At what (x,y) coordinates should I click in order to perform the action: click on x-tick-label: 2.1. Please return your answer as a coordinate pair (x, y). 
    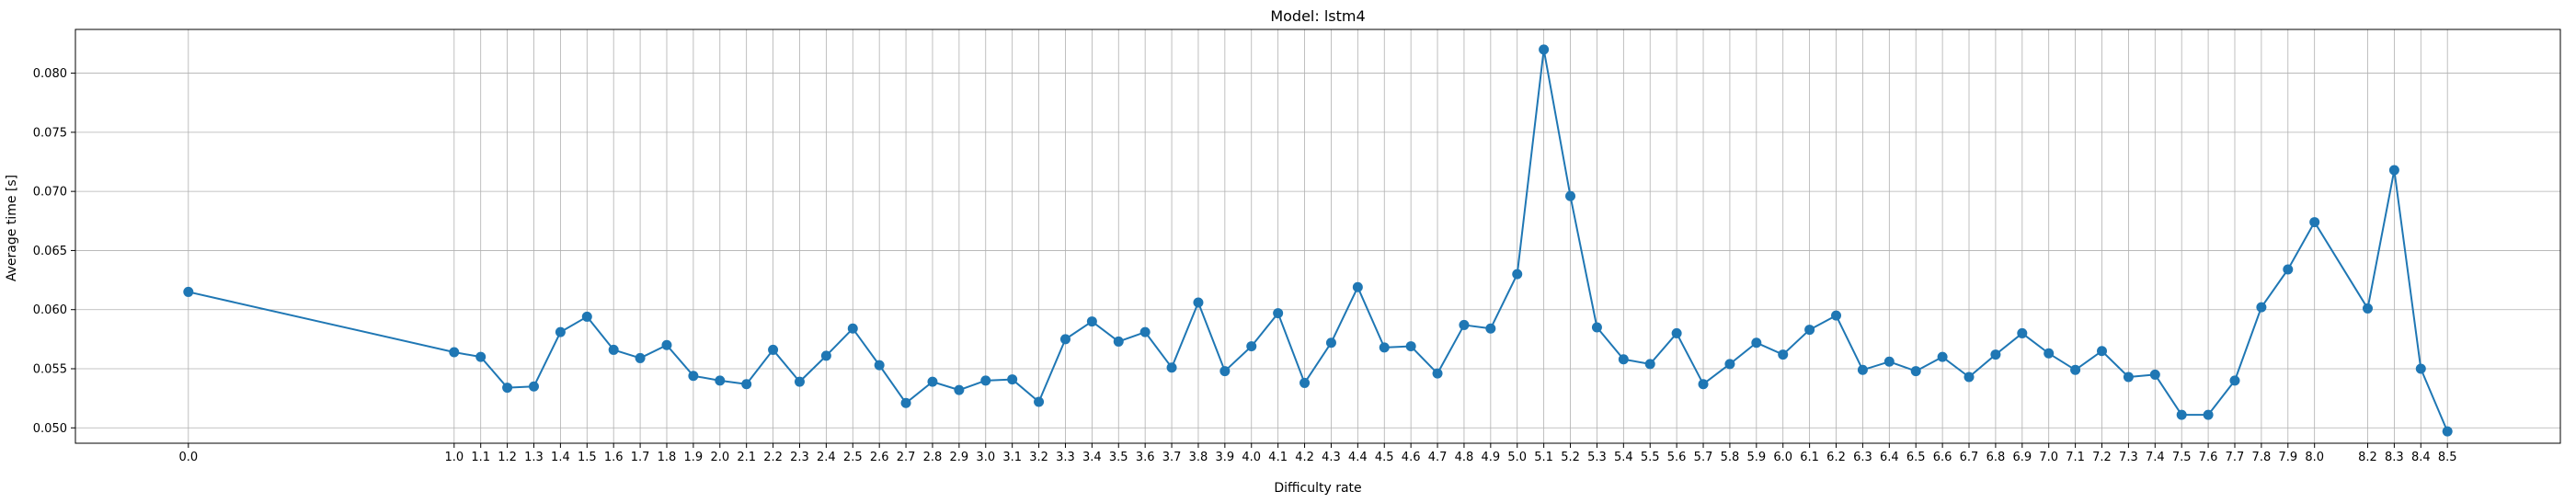
    Looking at the image, I should click on (746, 457).